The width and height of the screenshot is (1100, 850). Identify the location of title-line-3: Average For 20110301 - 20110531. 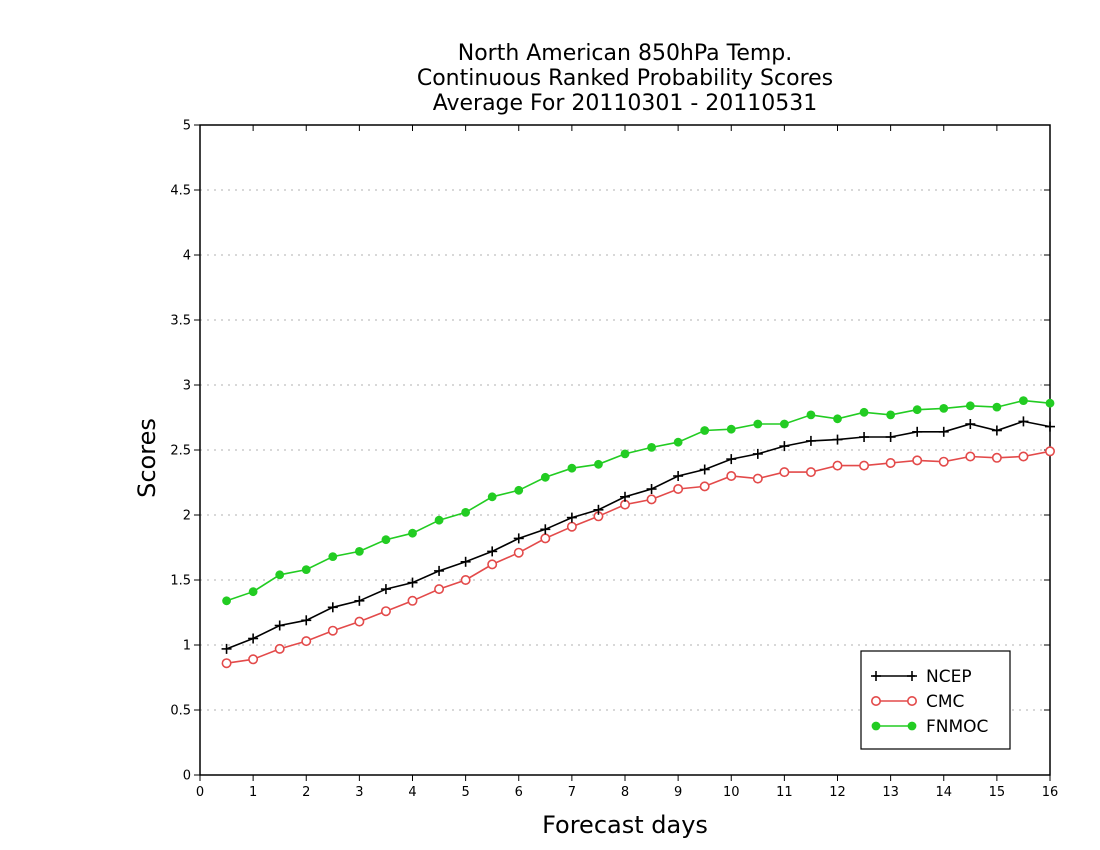
(625, 103).